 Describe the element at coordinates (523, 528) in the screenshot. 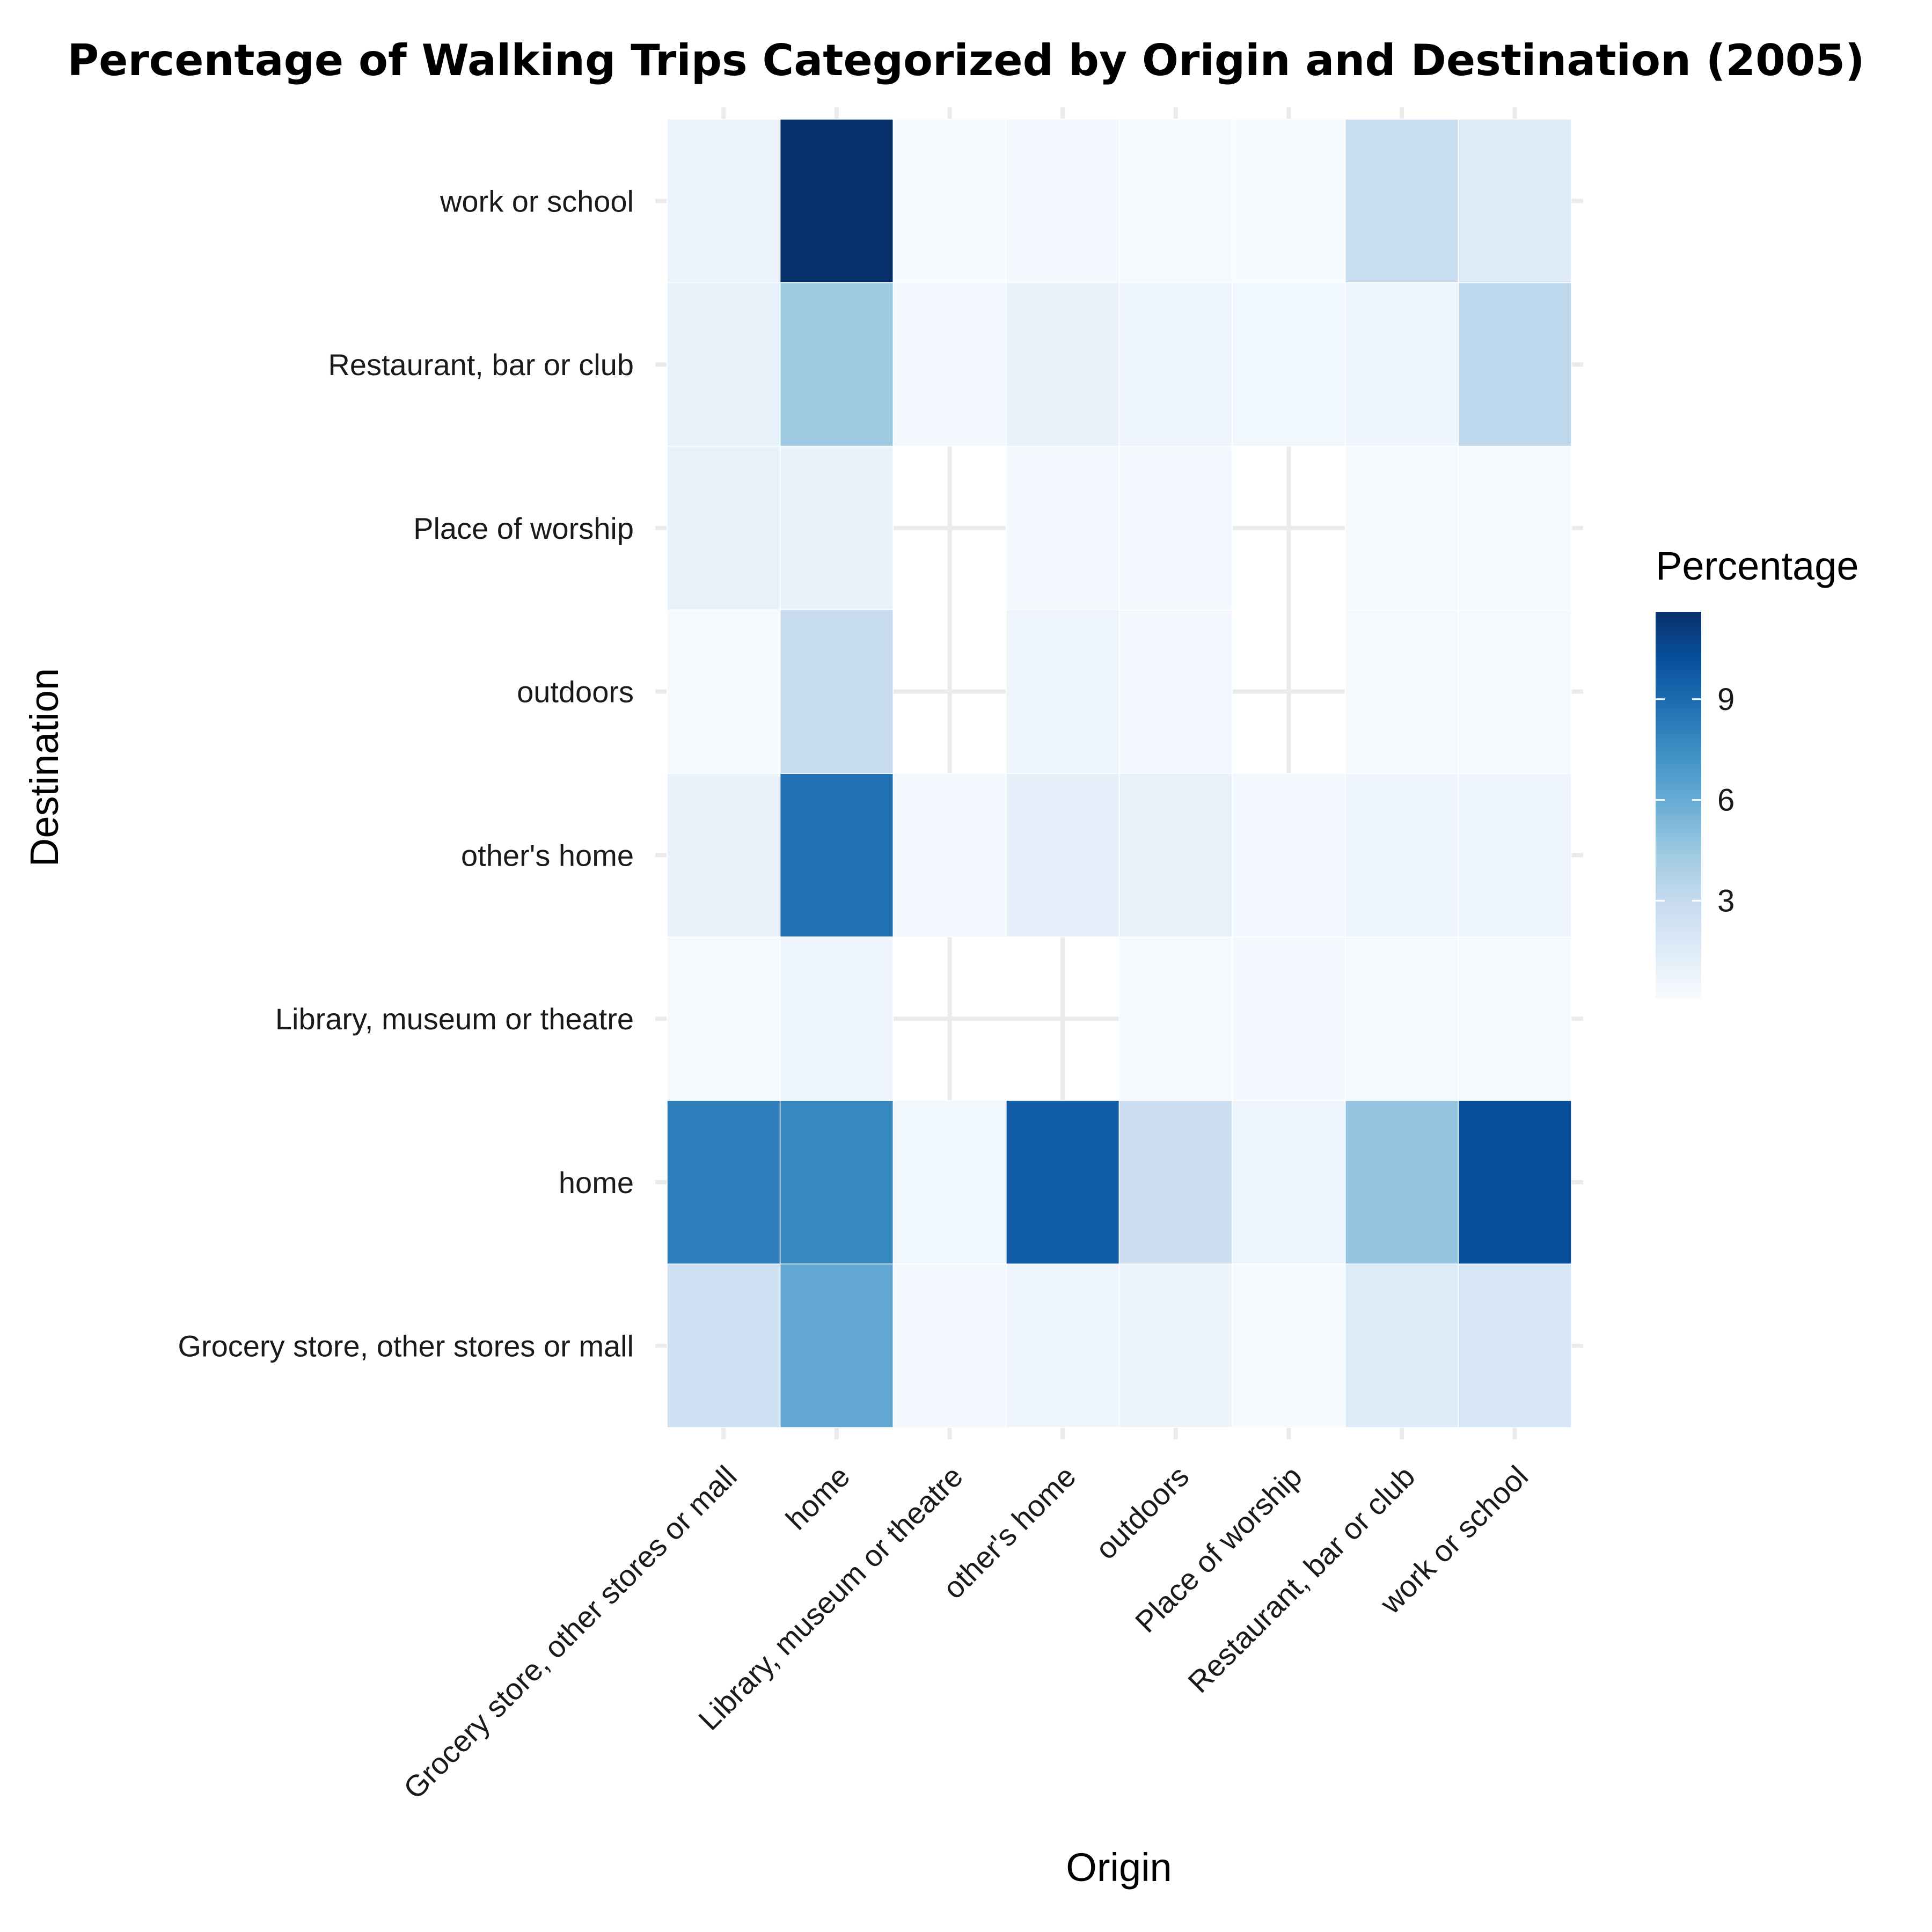

I see `y-tick-label: Place of worship` at that location.